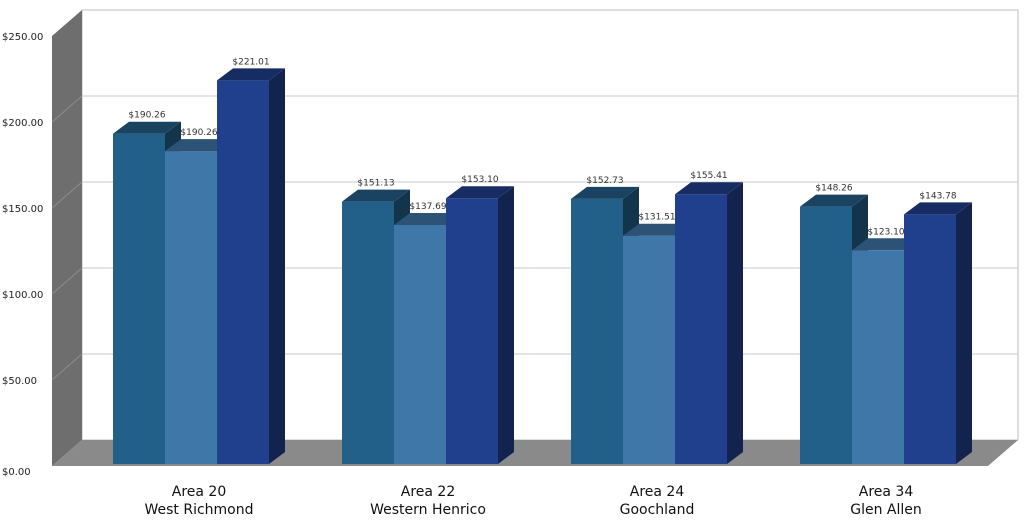 Image resolution: width=1024 pixels, height=520 pixels. What do you see at coordinates (427, 207) in the screenshot?
I see `data-label: $137.69` at bounding box center [427, 207].